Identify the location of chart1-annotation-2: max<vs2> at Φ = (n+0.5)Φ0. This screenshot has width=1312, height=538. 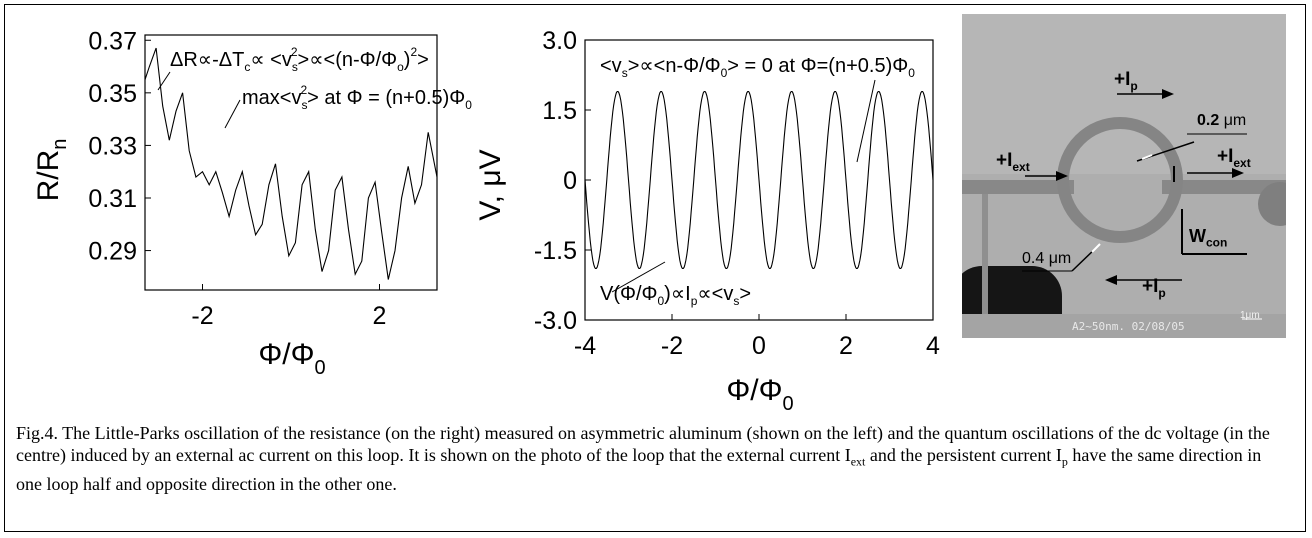
(357, 97).